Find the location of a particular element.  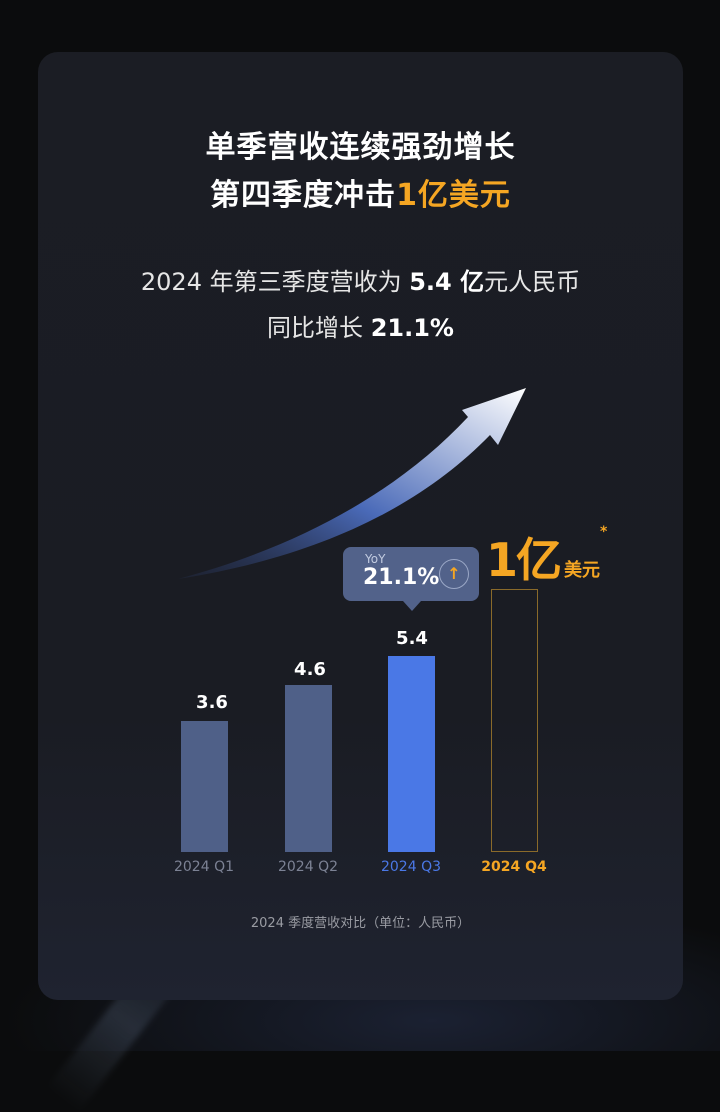

bar-value-q3: 5.4 is located at coordinates (412, 638).